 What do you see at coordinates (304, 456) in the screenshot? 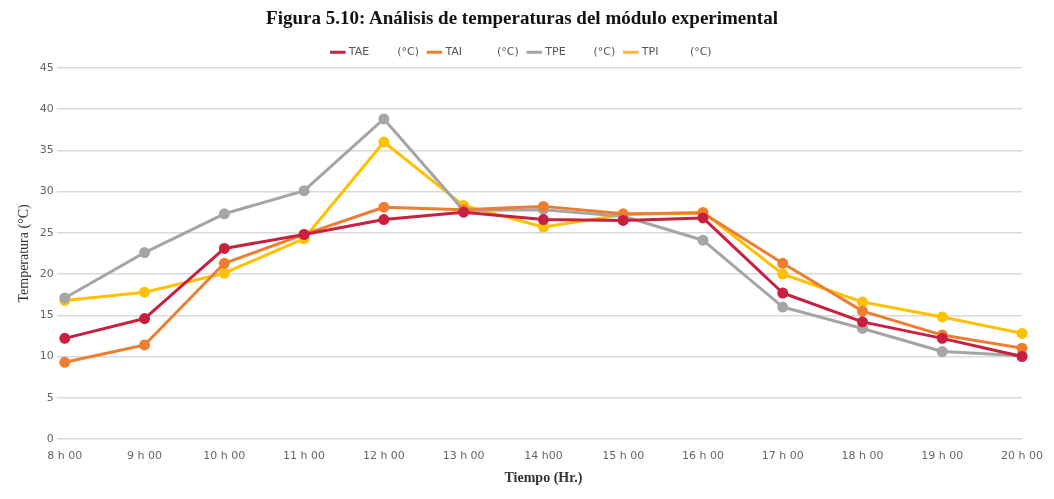
I see `x-tick-label: 11 h 00` at bounding box center [304, 456].